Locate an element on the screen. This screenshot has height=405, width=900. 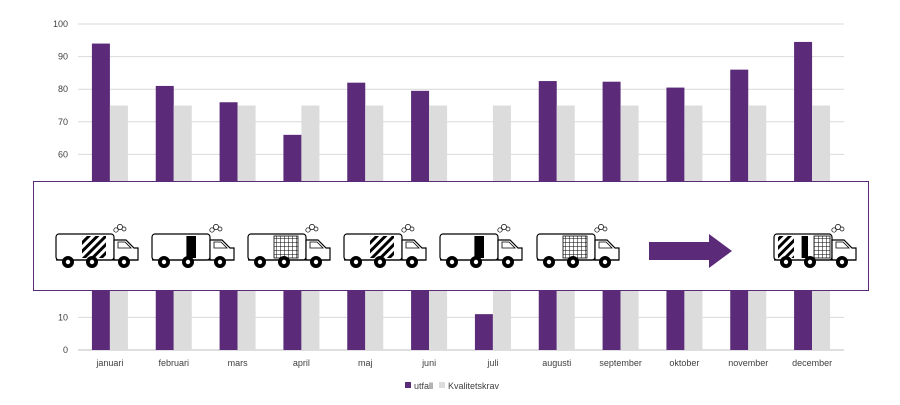
legend-swatch-kvalitetskrav is located at coordinates (442, 385).